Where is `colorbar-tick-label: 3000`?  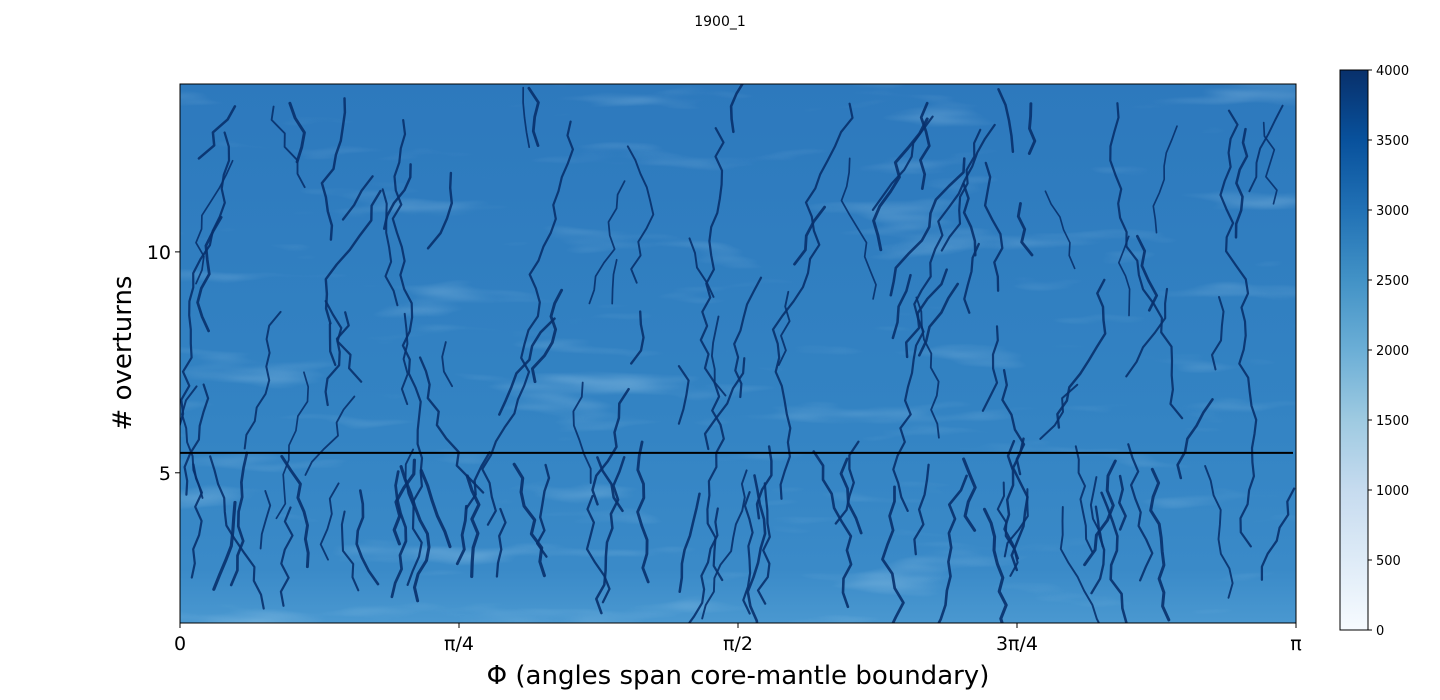 colorbar-tick-label: 3000 is located at coordinates (1392, 211).